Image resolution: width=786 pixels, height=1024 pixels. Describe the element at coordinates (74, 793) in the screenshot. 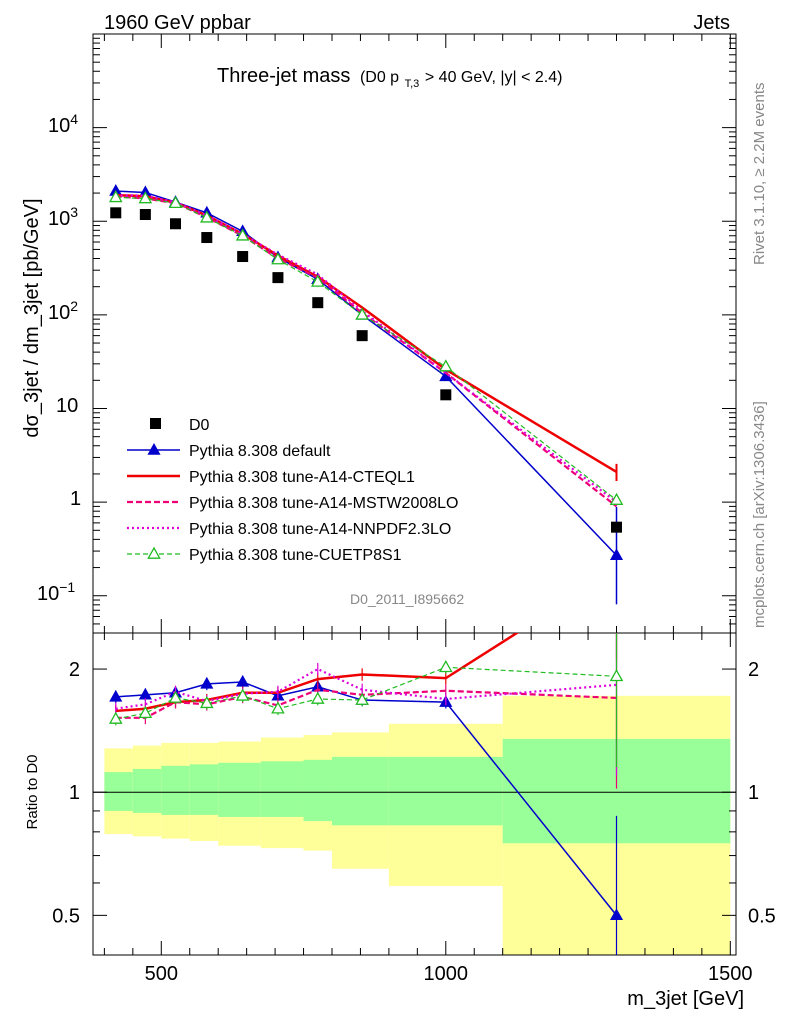

I see `ratio-y-tick-label: 1` at that location.